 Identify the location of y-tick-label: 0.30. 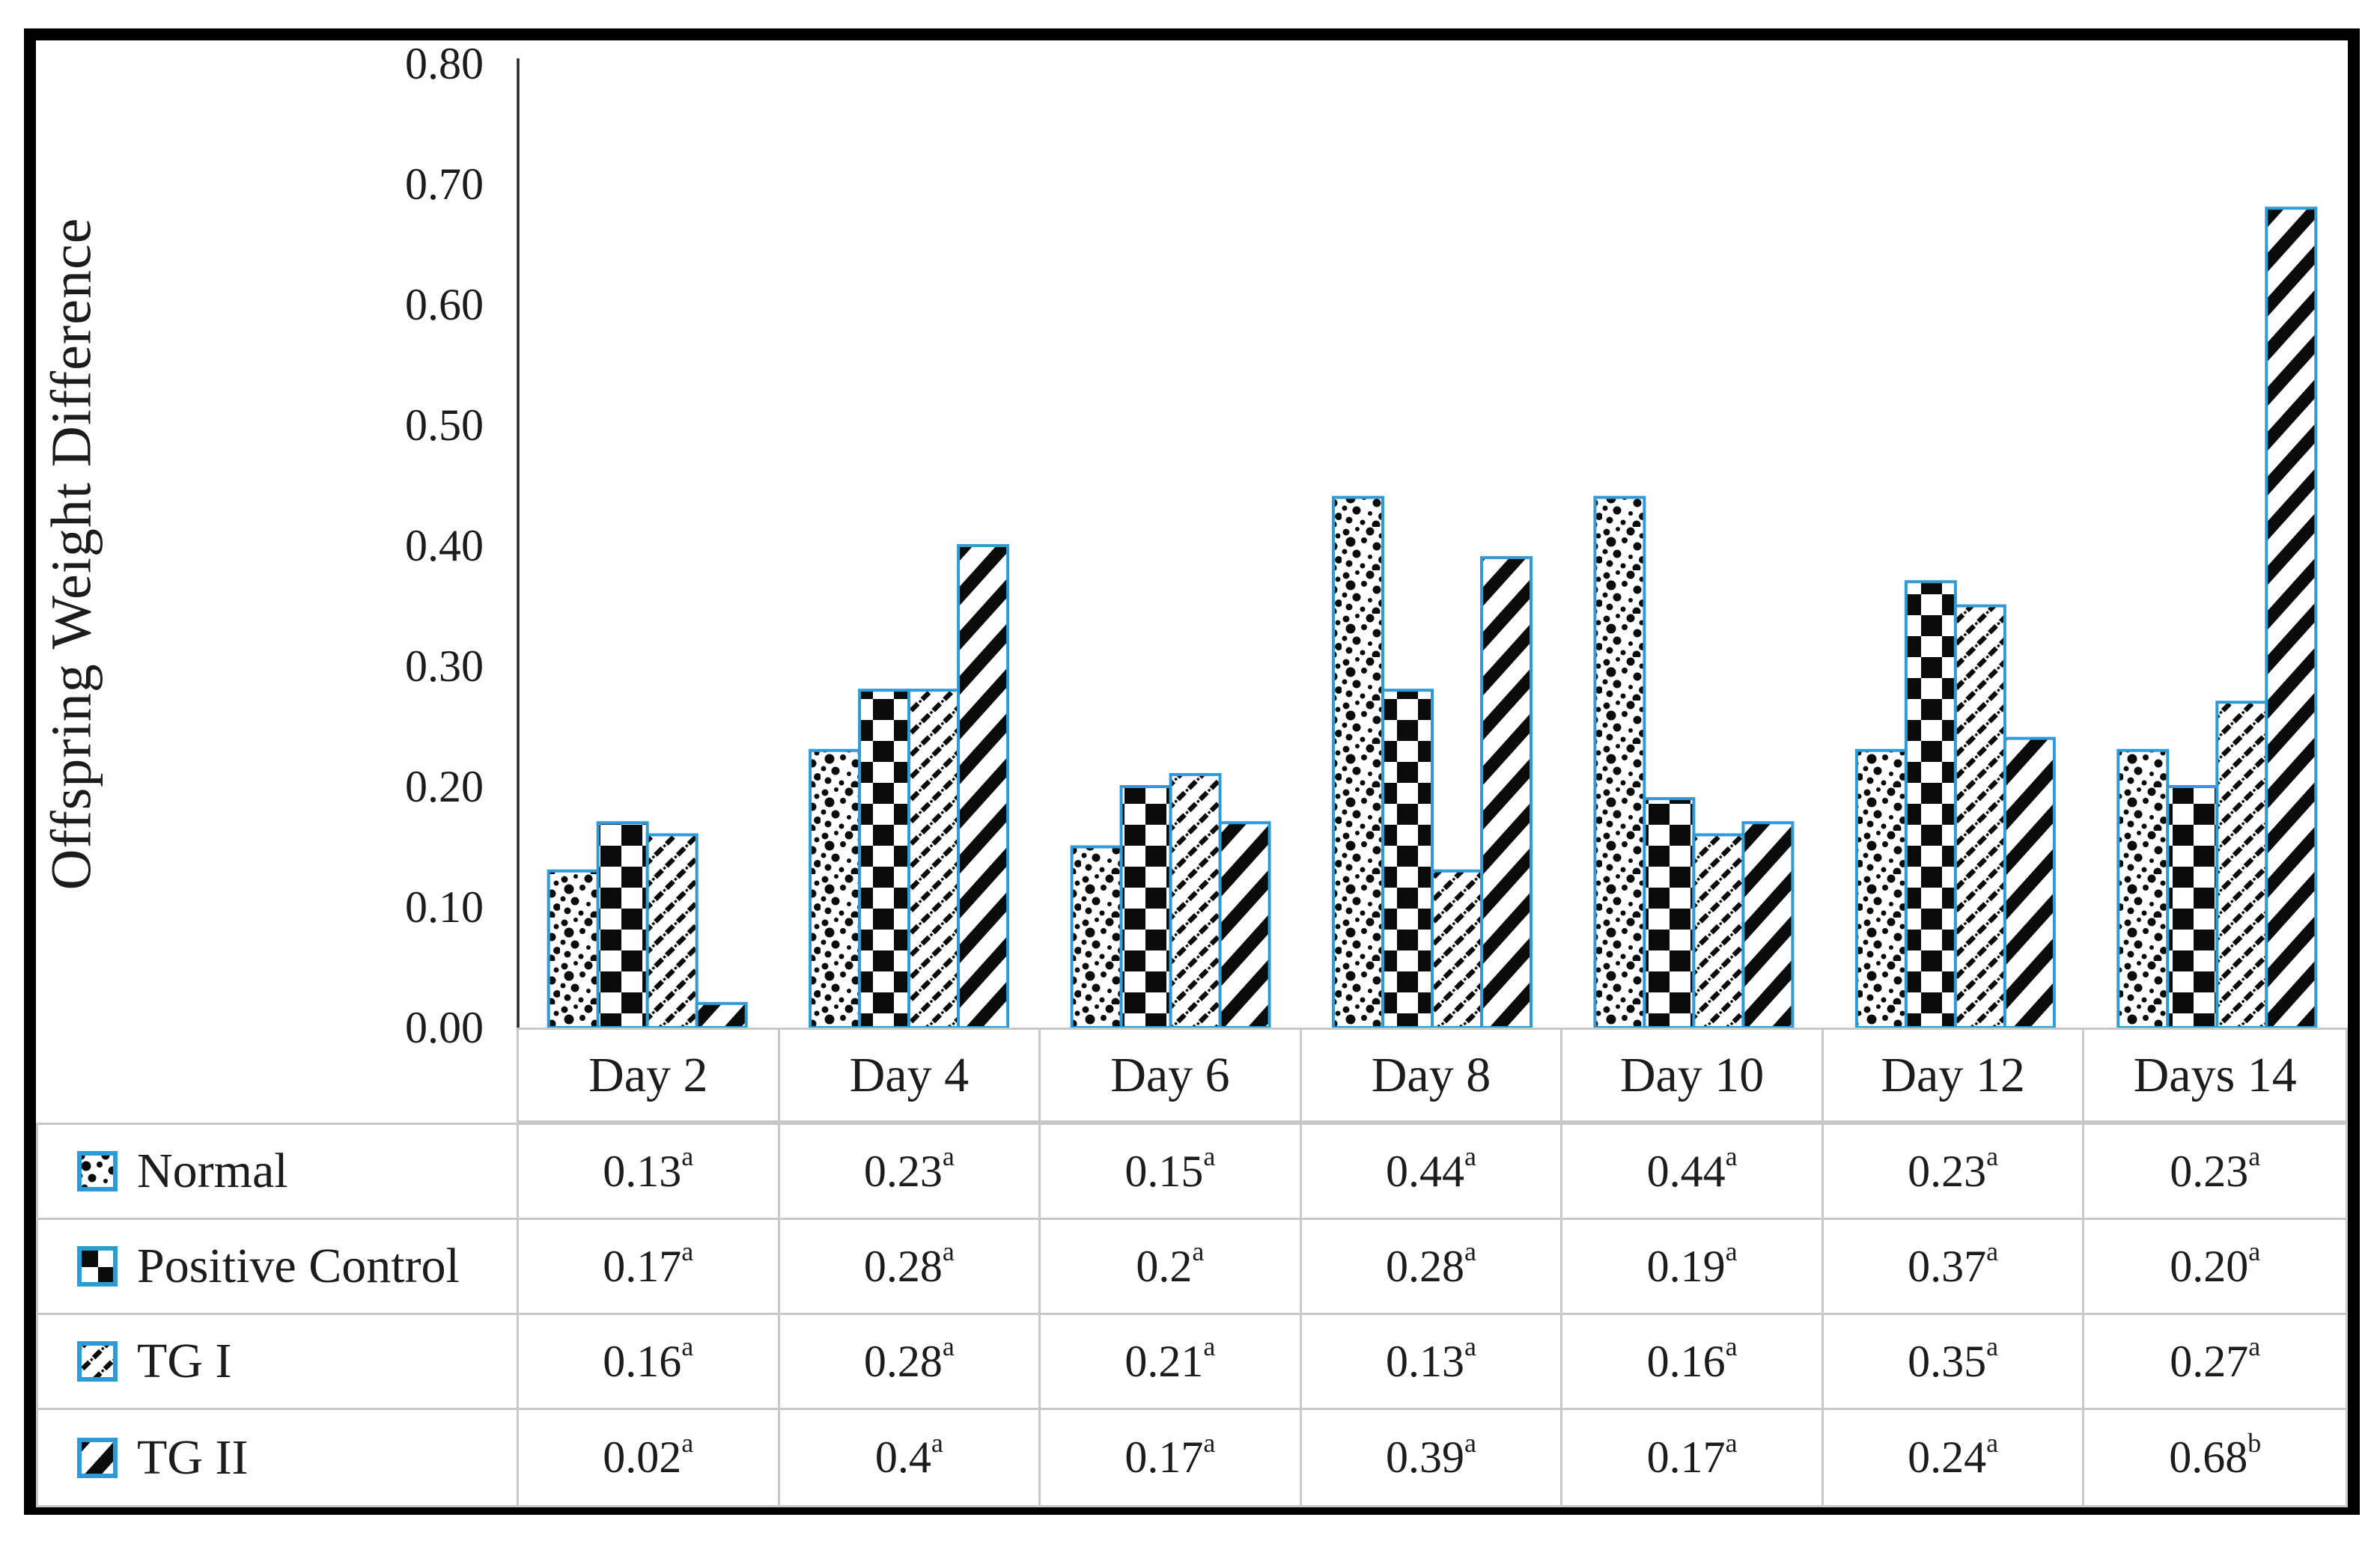
(444, 666).